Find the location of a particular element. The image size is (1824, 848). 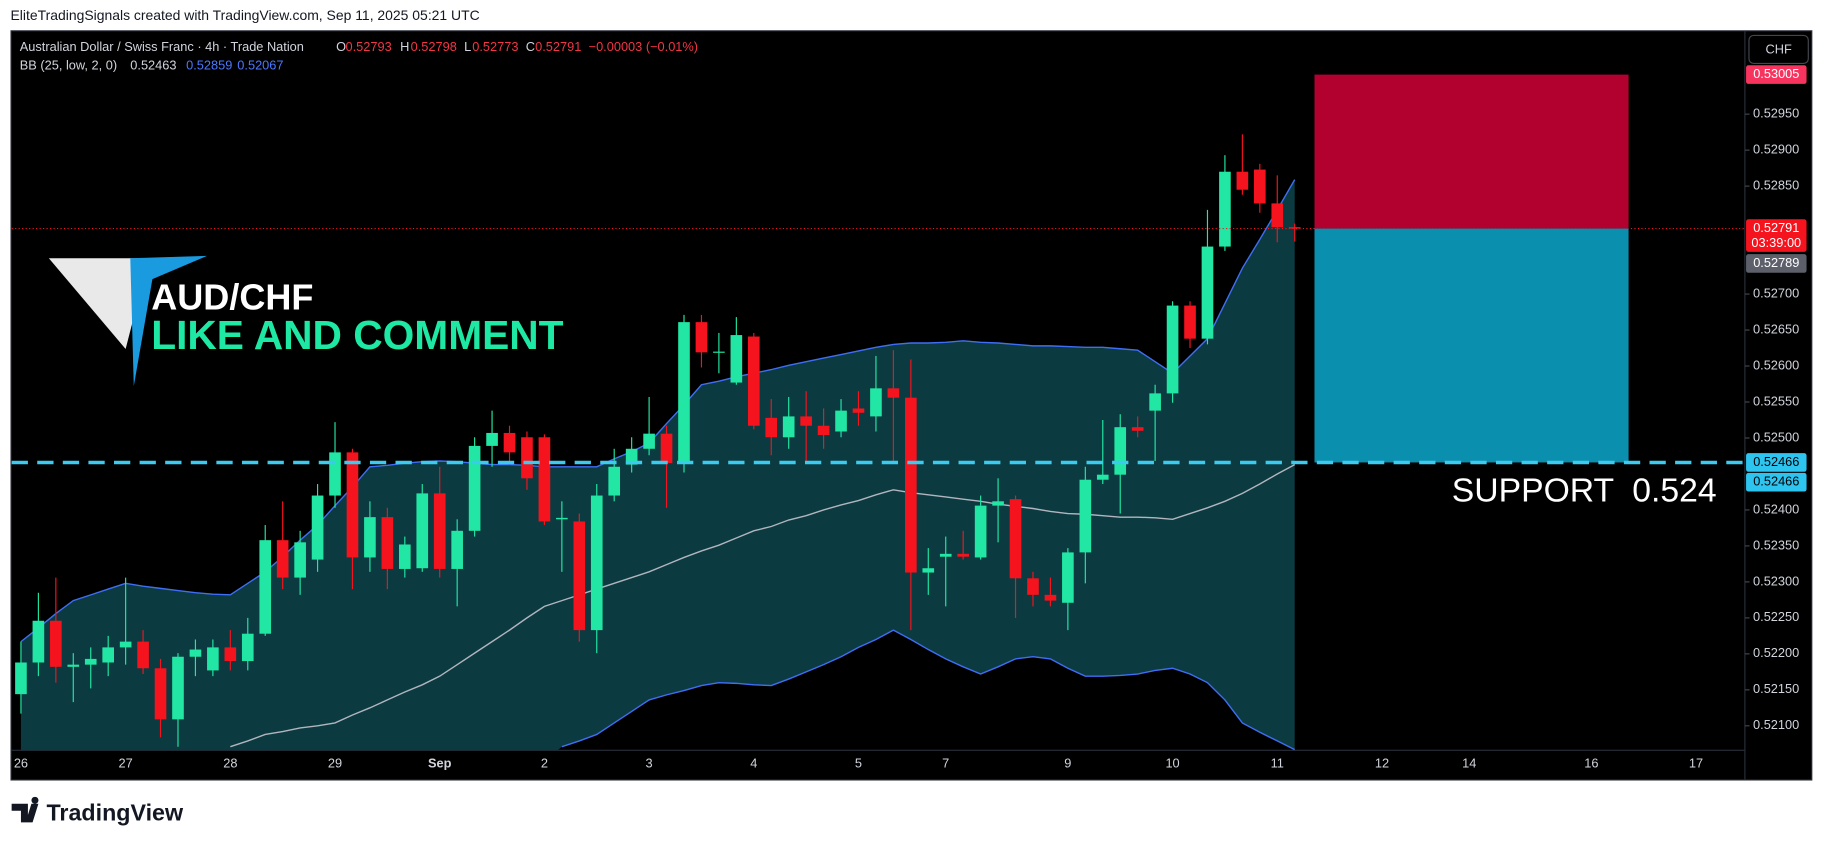

price-badge-label: 0.52791 is located at coordinates (1776, 227).